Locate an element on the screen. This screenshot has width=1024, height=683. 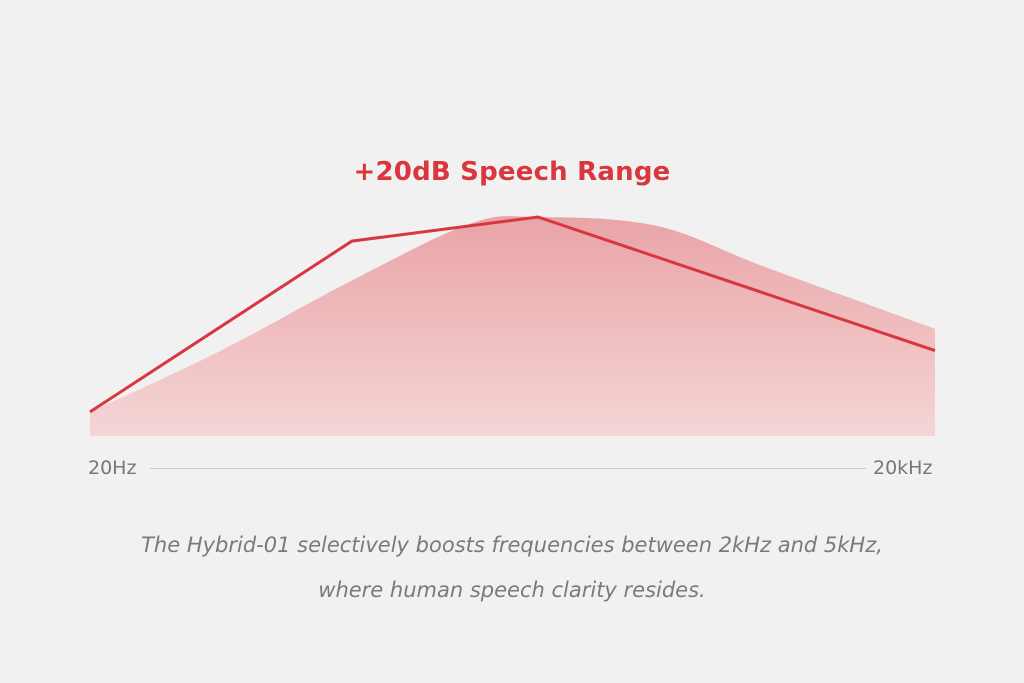
chart-title: +20dB Speech Range is located at coordinates (512, 172).